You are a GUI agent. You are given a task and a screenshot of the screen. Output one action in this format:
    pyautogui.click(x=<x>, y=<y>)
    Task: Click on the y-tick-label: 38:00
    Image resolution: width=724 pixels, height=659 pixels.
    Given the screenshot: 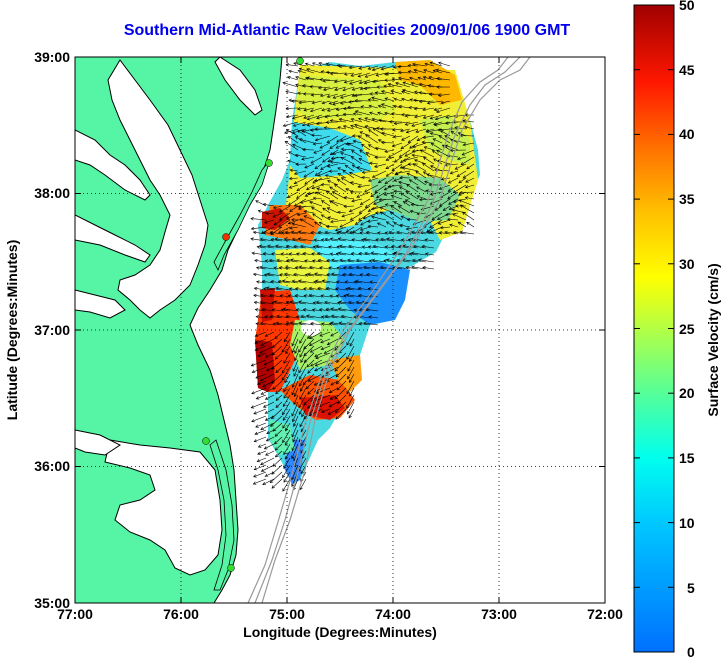 What is the action you would take?
    pyautogui.click(x=52, y=193)
    